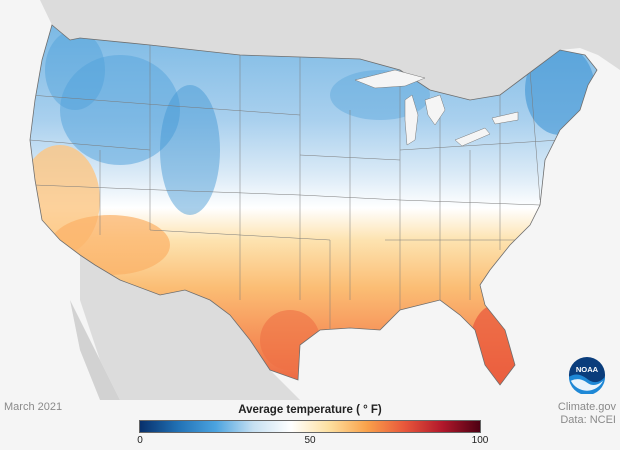 The image size is (620, 450). I want to click on legend-title: Average temperature ( ° F), so click(310, 410).